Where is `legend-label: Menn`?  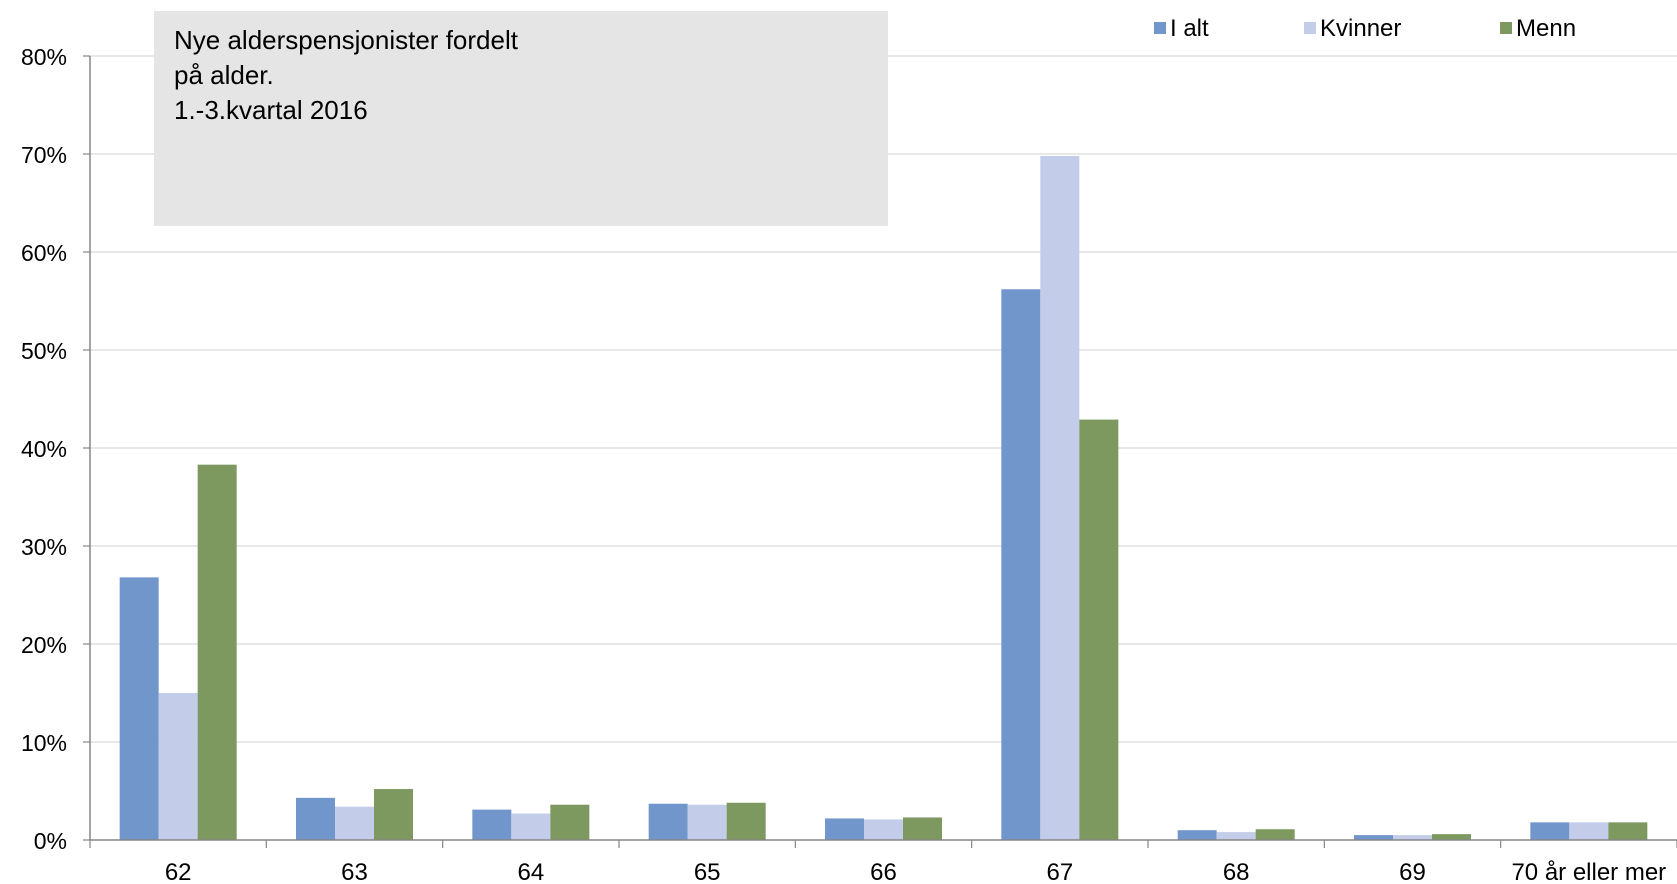
legend-label: Menn is located at coordinates (1546, 28).